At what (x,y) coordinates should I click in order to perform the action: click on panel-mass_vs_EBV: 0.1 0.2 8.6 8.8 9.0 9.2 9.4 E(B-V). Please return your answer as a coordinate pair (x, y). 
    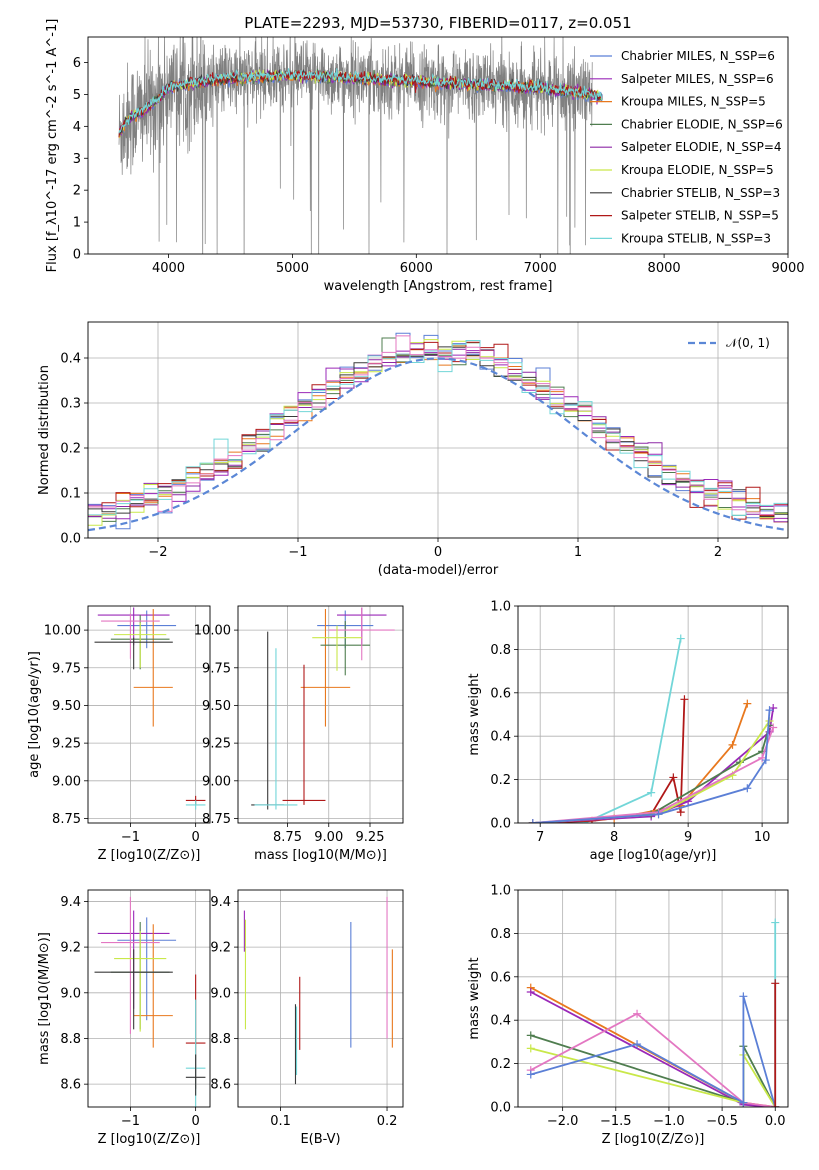
    Looking at the image, I should click on (307, 1018).